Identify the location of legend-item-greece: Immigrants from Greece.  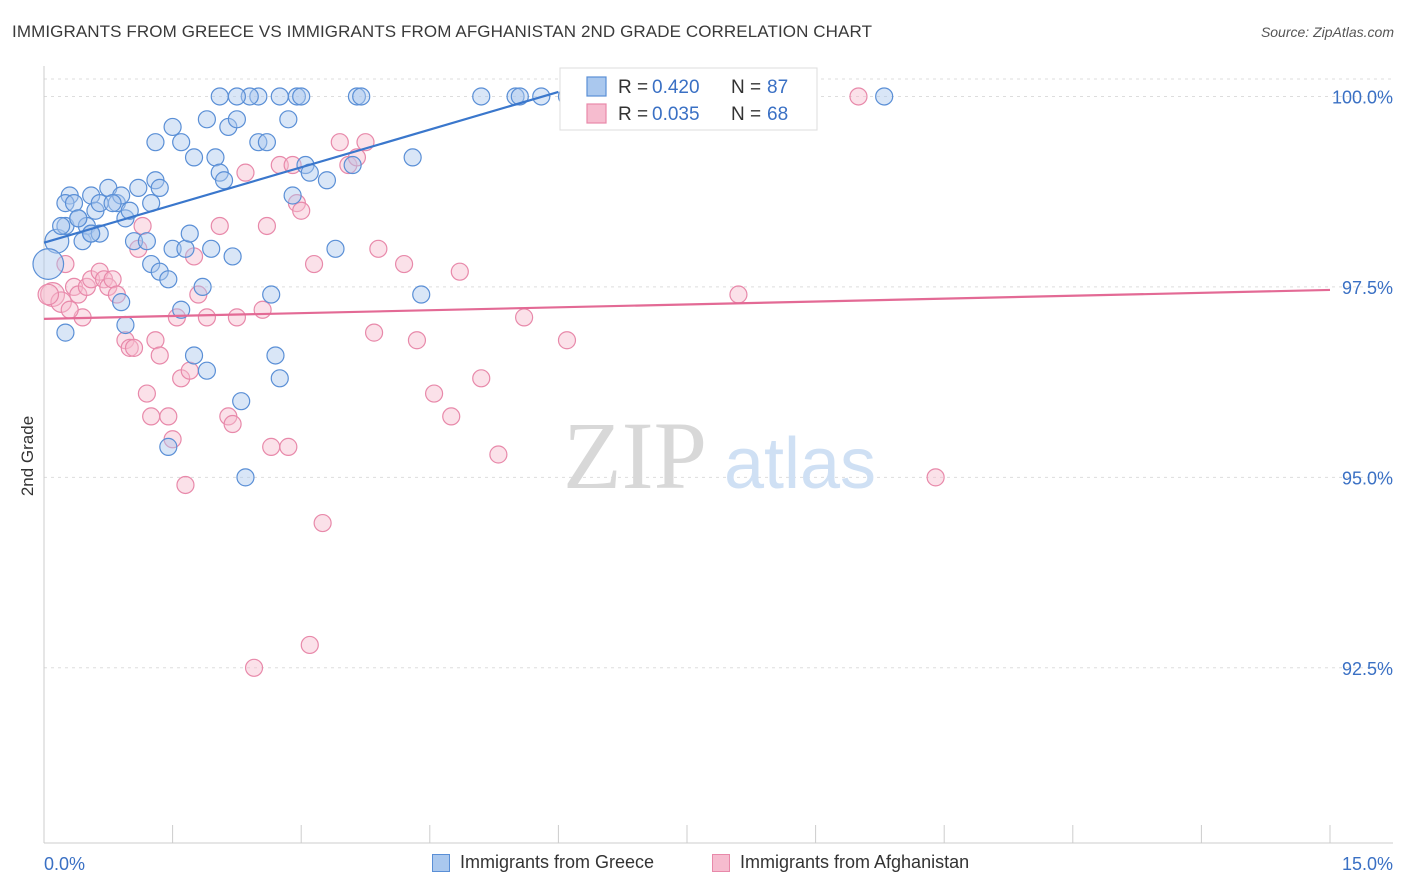
(543, 862).